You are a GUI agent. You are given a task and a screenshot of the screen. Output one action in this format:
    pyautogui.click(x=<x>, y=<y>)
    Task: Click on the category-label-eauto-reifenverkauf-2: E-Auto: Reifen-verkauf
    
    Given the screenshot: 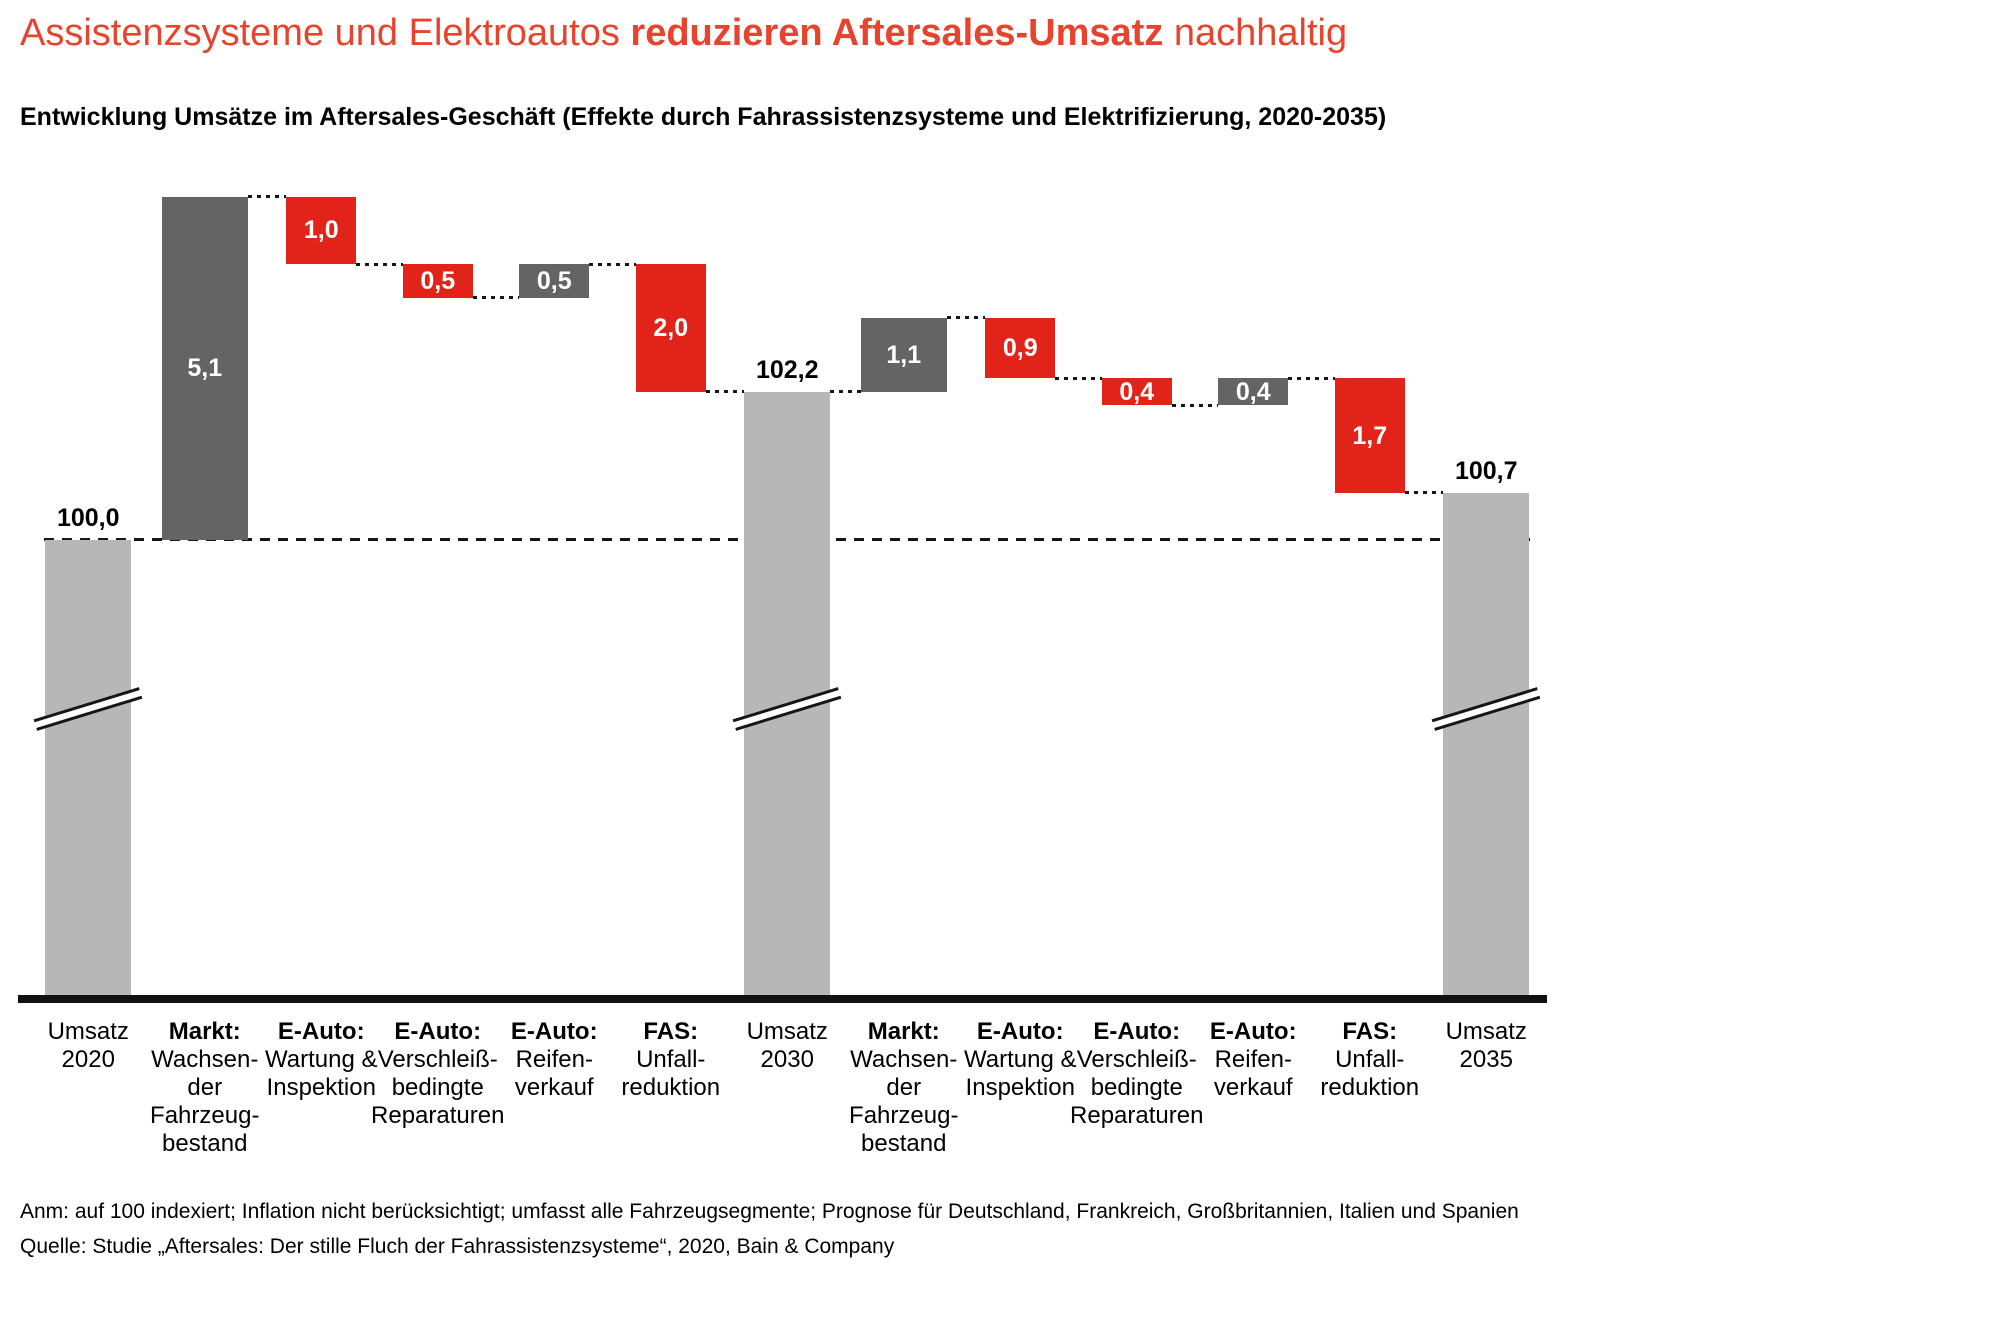 What is the action you would take?
    pyautogui.click(x=1253, y=1060)
    